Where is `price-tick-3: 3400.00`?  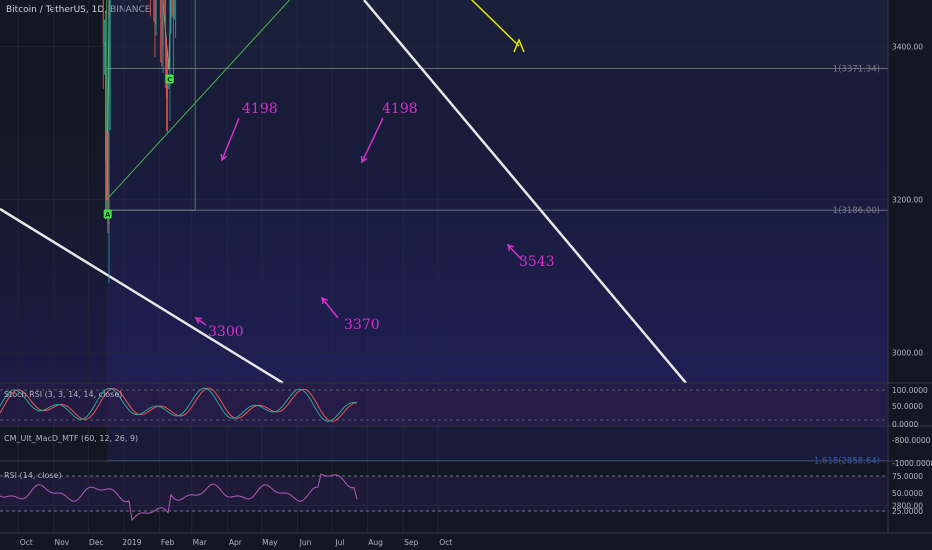 price-tick-3: 3400.00 is located at coordinates (907, 47).